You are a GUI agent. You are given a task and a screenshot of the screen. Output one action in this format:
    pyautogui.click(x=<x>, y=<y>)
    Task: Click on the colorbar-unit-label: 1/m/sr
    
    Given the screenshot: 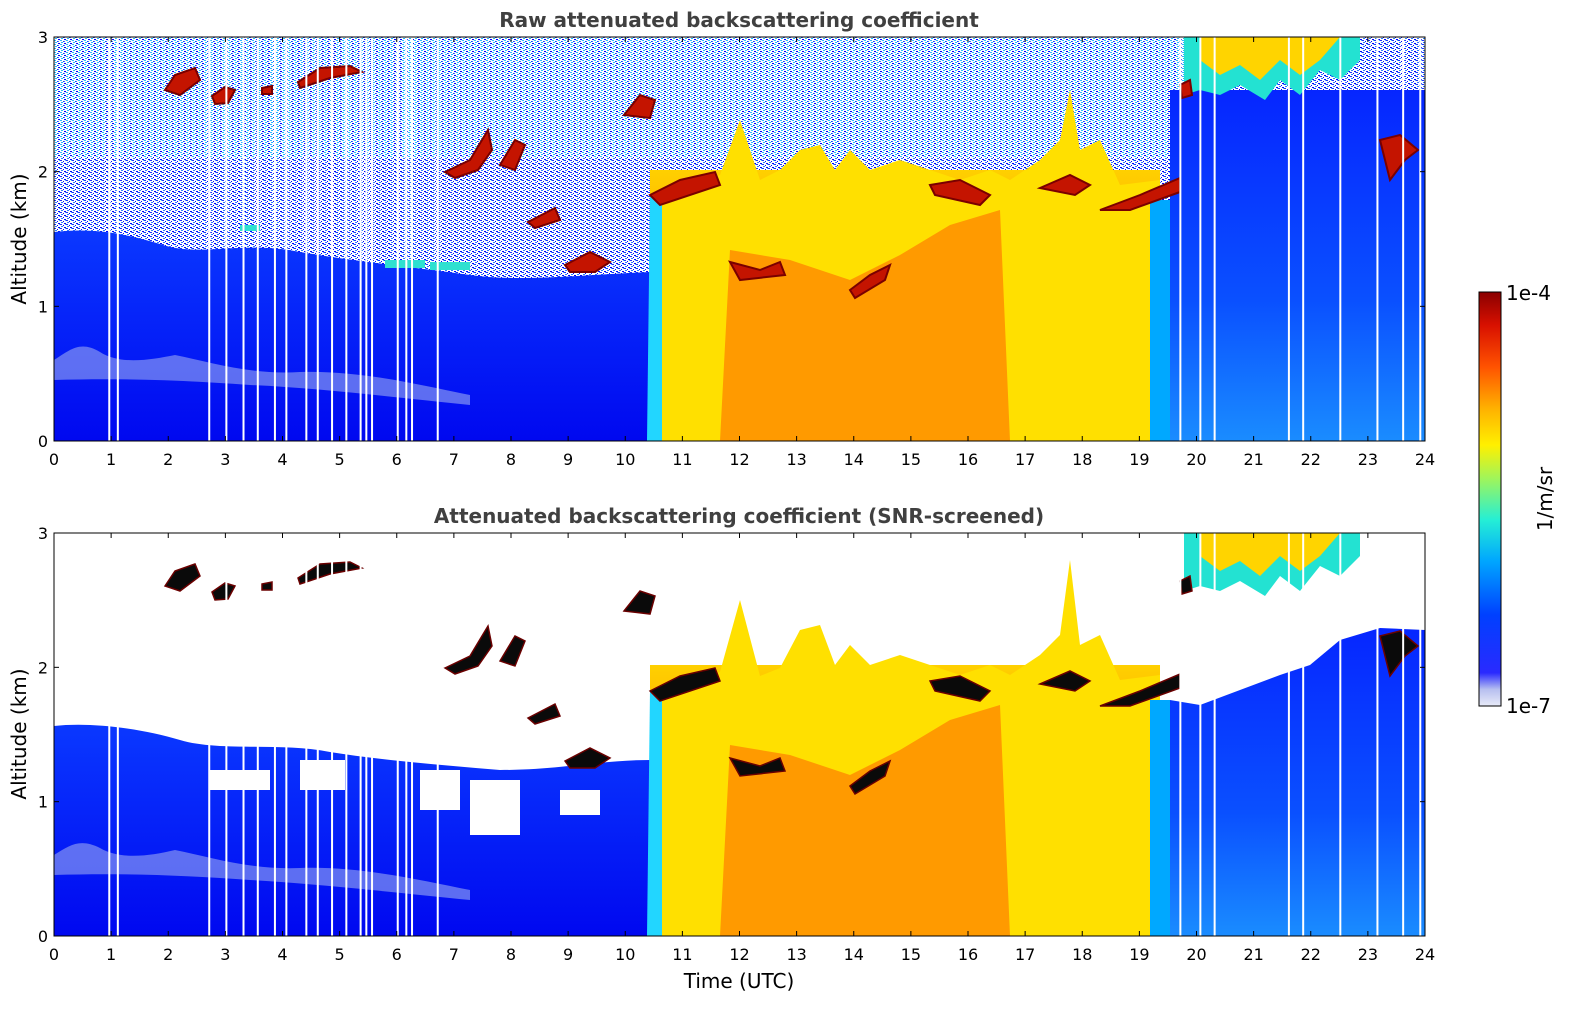 What is the action you would take?
    pyautogui.click(x=1545, y=498)
    